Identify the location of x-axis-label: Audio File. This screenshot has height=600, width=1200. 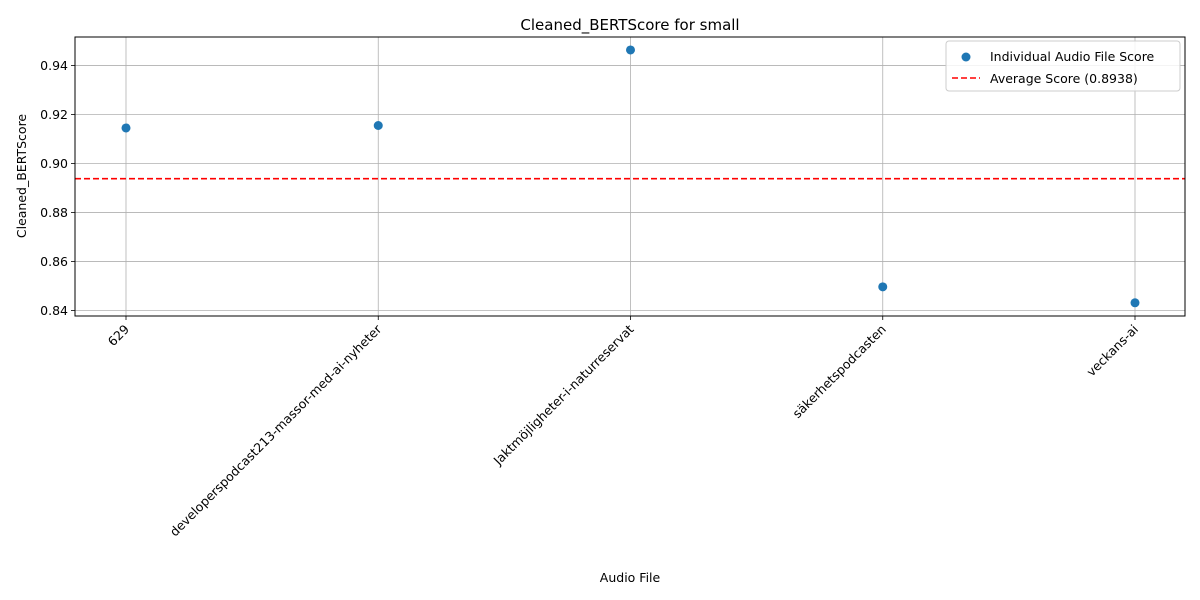
(630, 577).